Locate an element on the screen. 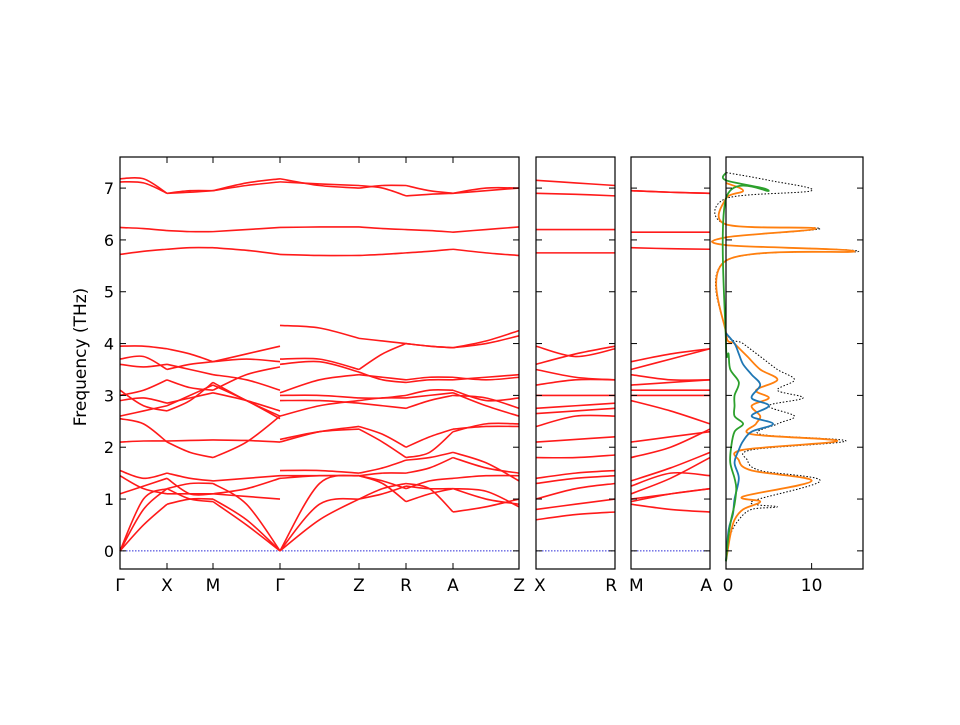 The width and height of the screenshot is (960, 725). y-tick-label: 4 is located at coordinates (109, 344).